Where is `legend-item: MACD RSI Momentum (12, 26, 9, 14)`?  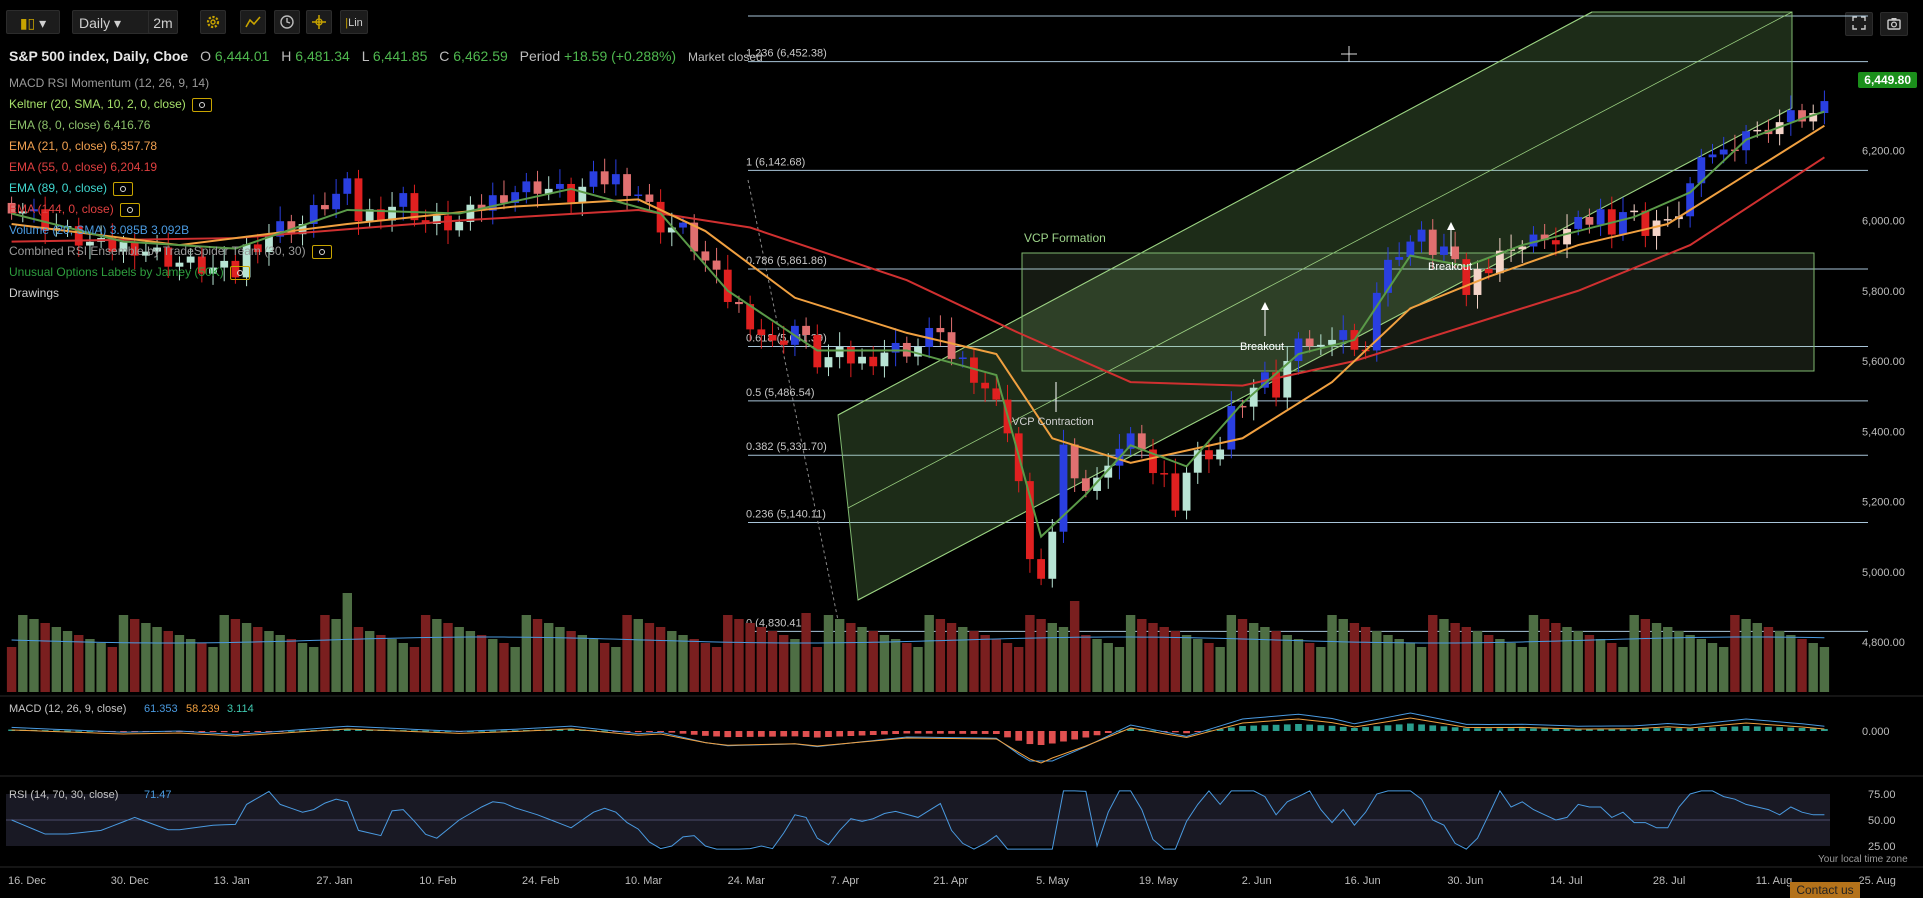
legend-item: MACD RSI Momentum (12, 26, 9, 14) is located at coordinates (109, 83).